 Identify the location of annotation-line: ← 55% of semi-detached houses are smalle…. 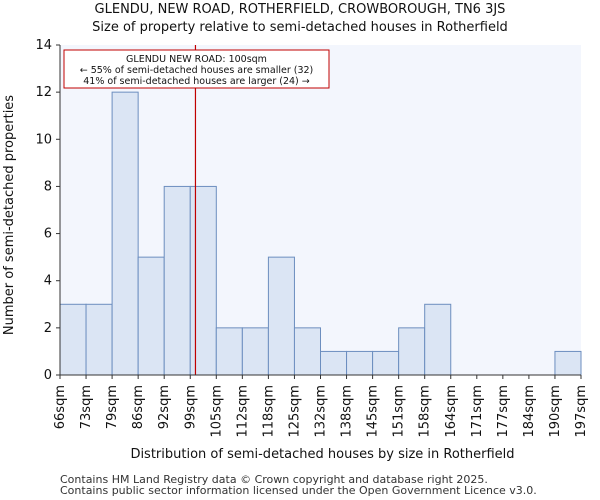
(197, 70).